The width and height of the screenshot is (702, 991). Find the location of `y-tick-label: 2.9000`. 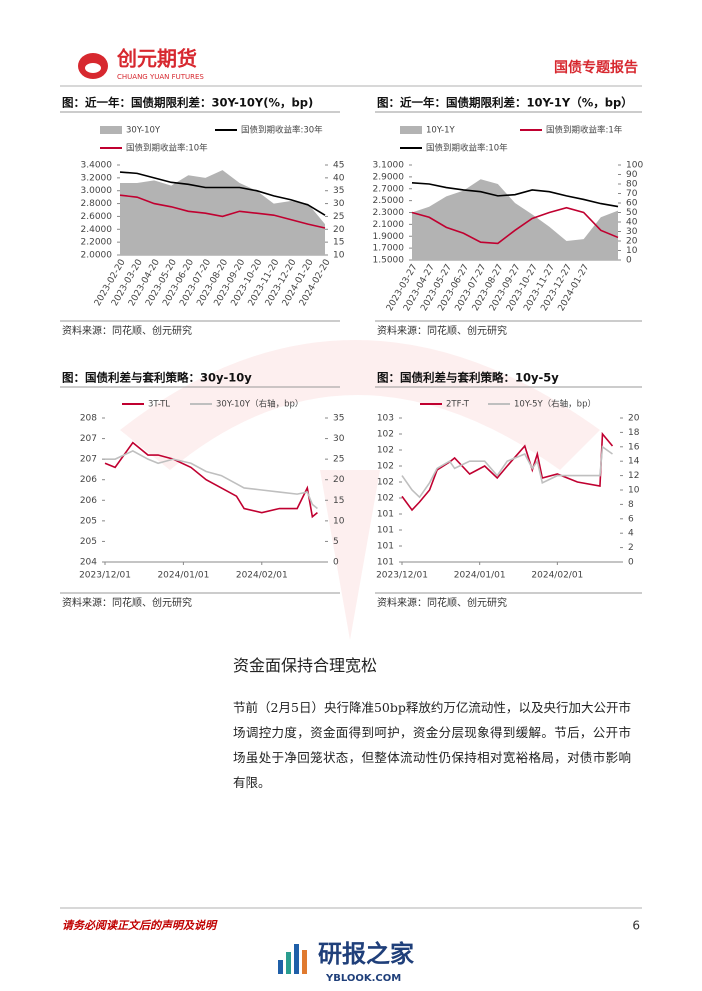

y-tick-label: 2.9000 is located at coordinates (389, 177).